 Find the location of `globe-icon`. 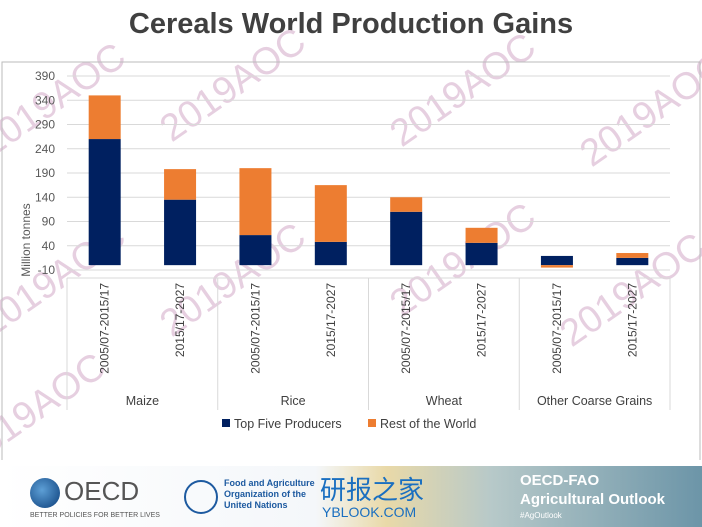

globe-icon is located at coordinates (45, 493).